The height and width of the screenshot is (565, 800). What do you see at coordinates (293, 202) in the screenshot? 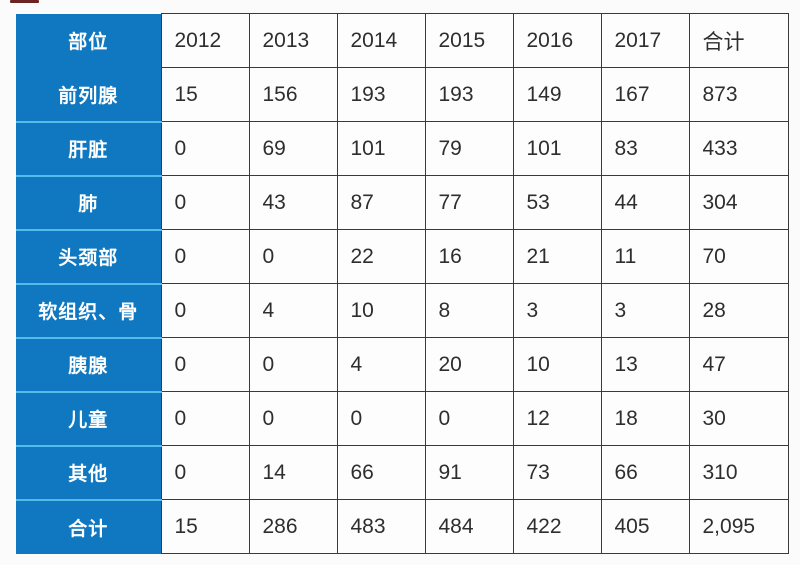
I see `value-cell: 43` at bounding box center [293, 202].